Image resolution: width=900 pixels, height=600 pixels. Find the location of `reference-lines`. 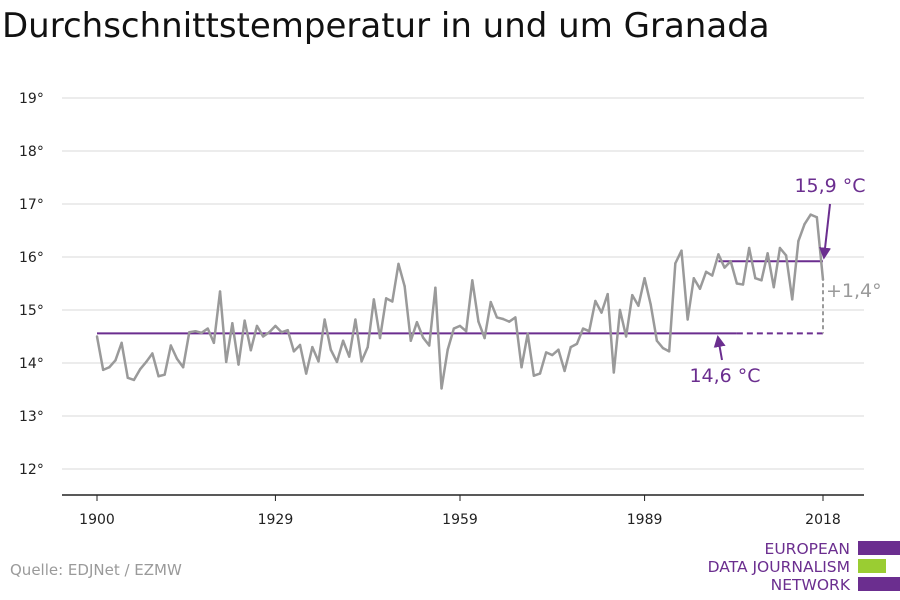

reference-lines is located at coordinates (460, 297).